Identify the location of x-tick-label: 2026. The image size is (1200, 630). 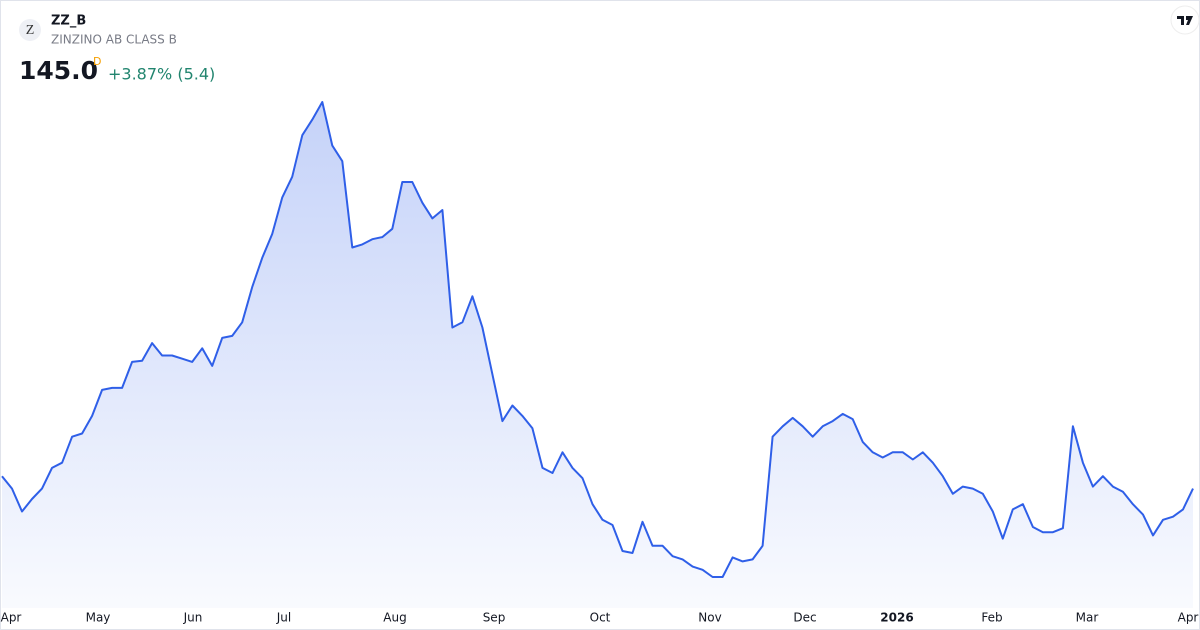
(896, 618).